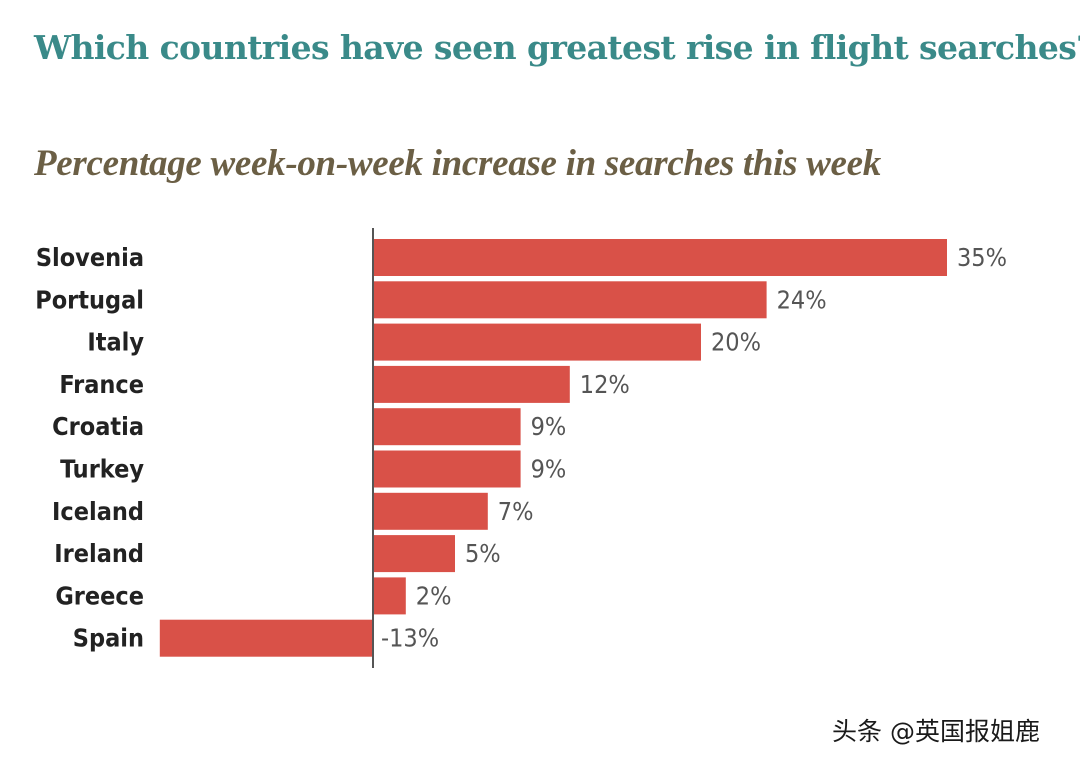 The height and width of the screenshot is (766, 1080). Describe the element at coordinates (982, 257) in the screenshot. I see `value-label: 35%` at that location.